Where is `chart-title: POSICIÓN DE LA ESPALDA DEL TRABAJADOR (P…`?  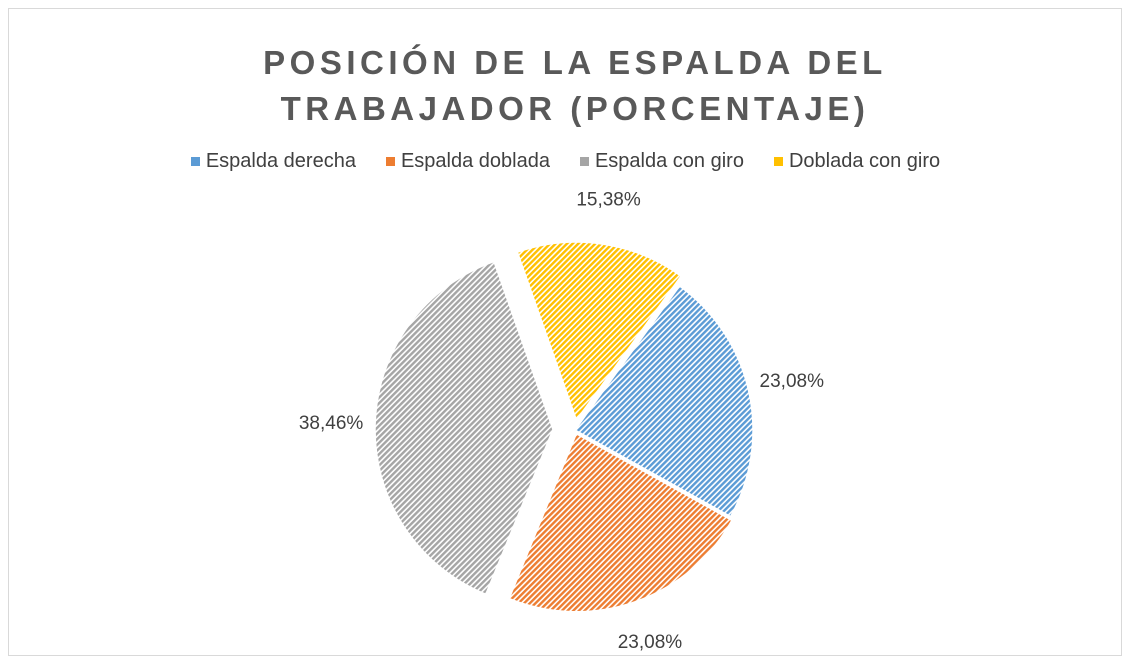
chart-title: POSICIÓN DE LA ESPALDA DEL TRABAJADOR (P… is located at coordinates (575, 85).